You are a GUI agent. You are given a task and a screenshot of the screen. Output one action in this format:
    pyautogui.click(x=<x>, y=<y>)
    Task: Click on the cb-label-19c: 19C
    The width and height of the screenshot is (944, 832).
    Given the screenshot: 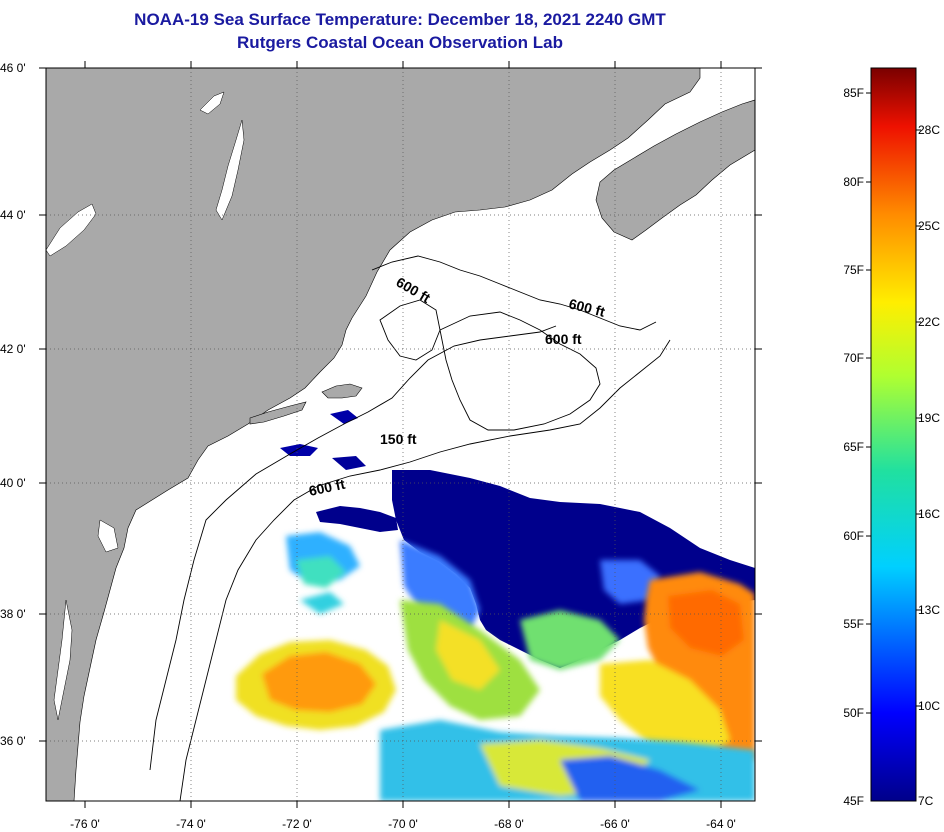 What is the action you would take?
    pyautogui.click(x=929, y=418)
    